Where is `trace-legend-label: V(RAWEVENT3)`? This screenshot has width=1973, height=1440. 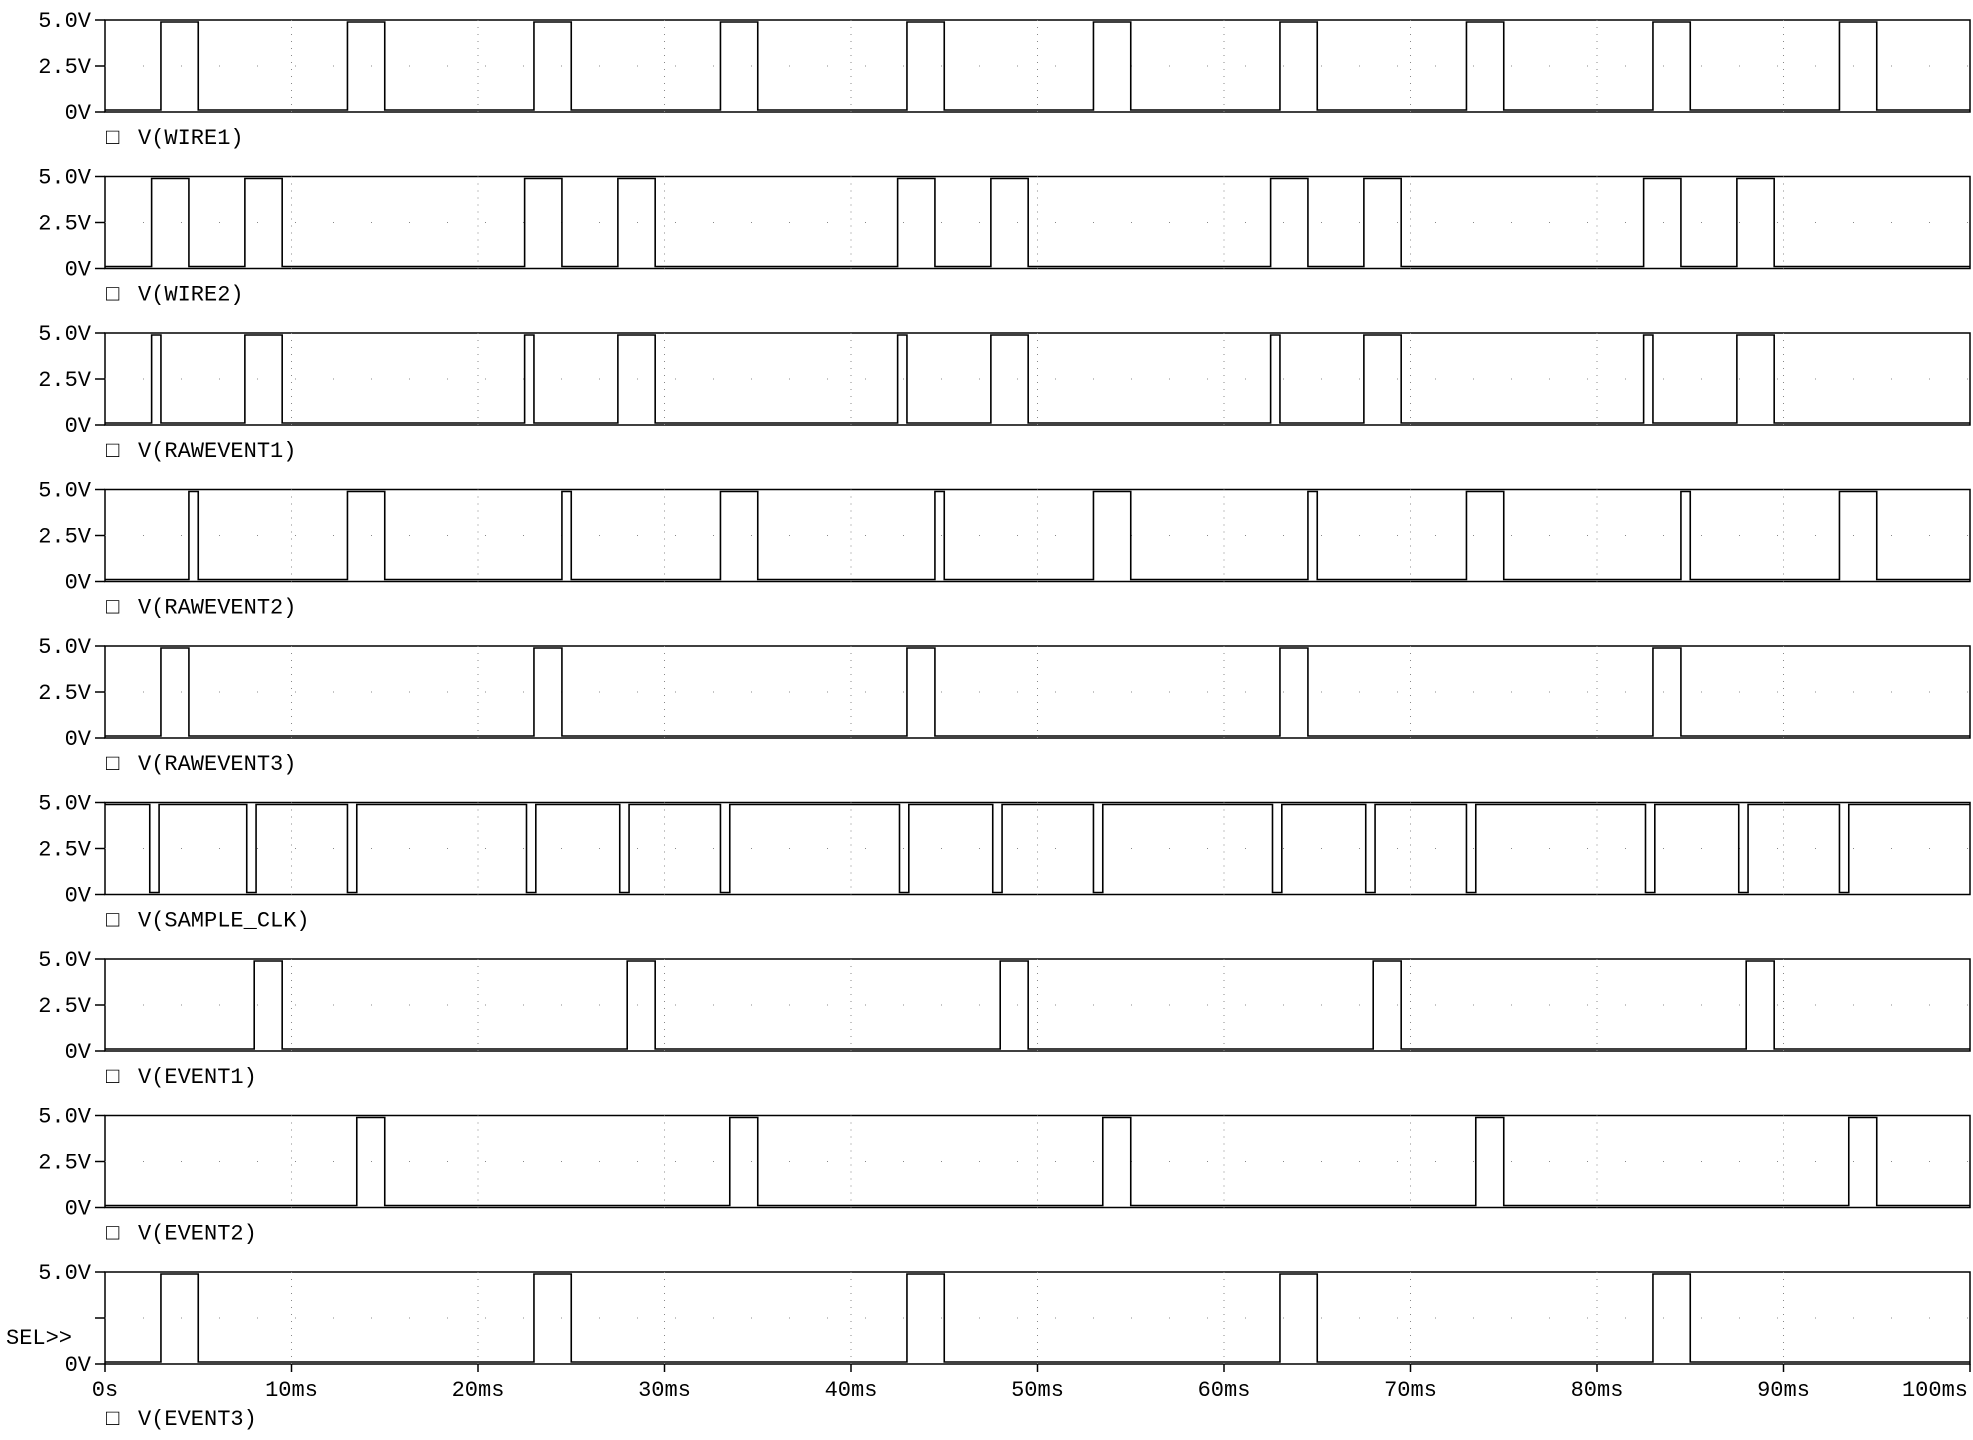 trace-legend-label: V(RAWEVENT3) is located at coordinates (217, 764).